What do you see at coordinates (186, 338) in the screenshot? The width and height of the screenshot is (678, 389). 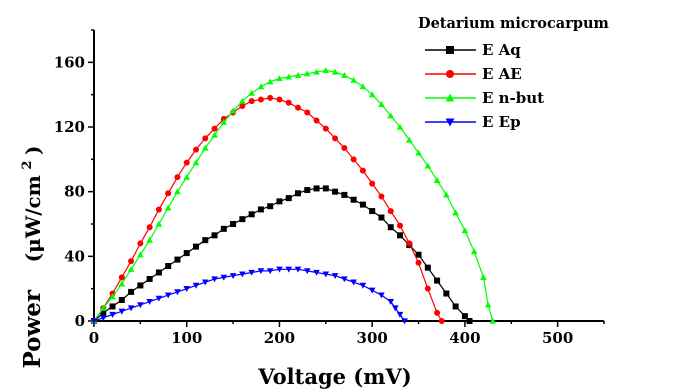 I see `x-tick-label: 100` at bounding box center [186, 338].